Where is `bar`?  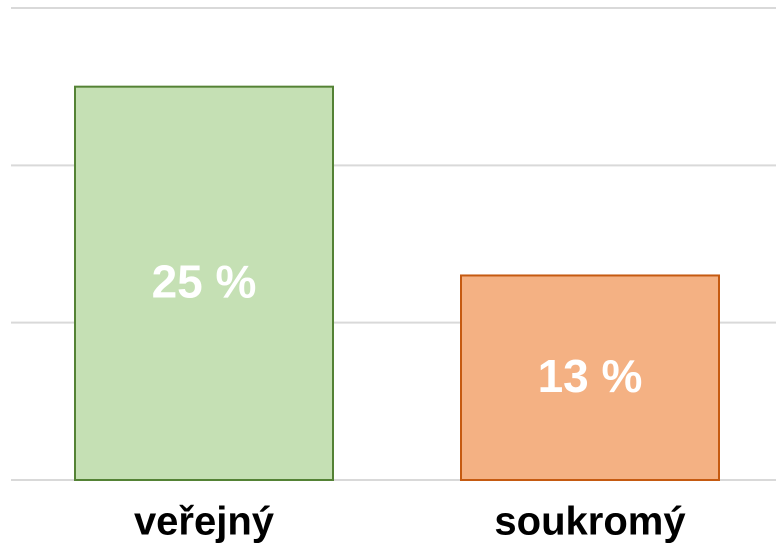
bar is located at coordinates (590, 378).